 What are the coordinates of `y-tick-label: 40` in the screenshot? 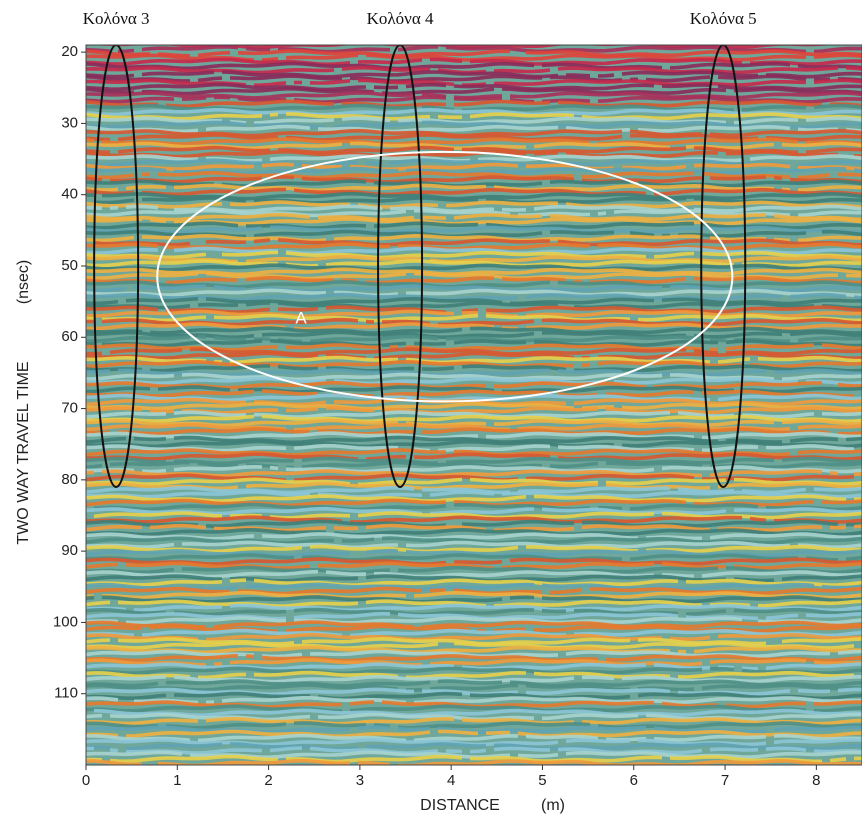 It's located at (69, 194).